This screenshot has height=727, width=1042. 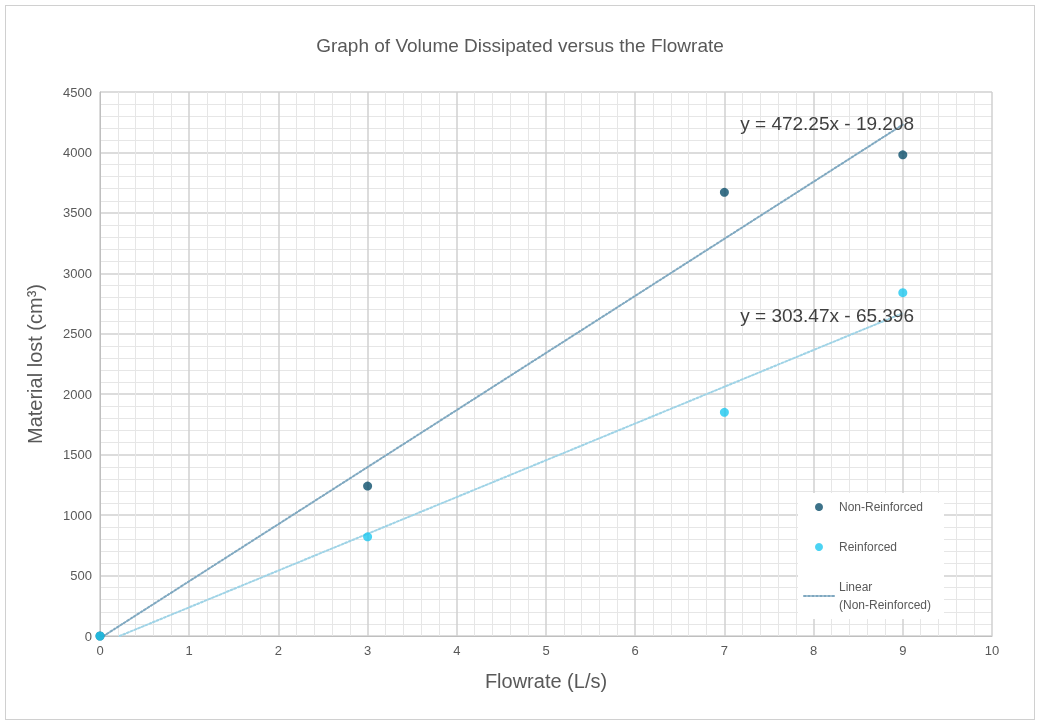 What do you see at coordinates (88, 636) in the screenshot?
I see `y-tick-label: 0` at bounding box center [88, 636].